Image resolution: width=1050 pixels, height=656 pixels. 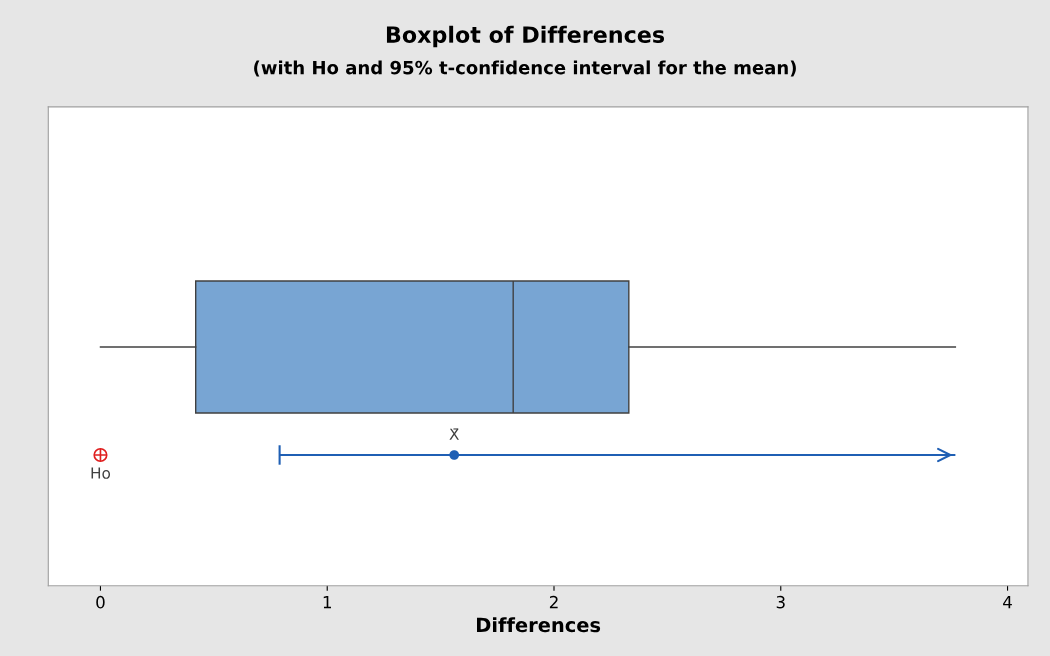 What do you see at coordinates (1007, 602) in the screenshot?
I see `x-tick-label: 4` at bounding box center [1007, 602].